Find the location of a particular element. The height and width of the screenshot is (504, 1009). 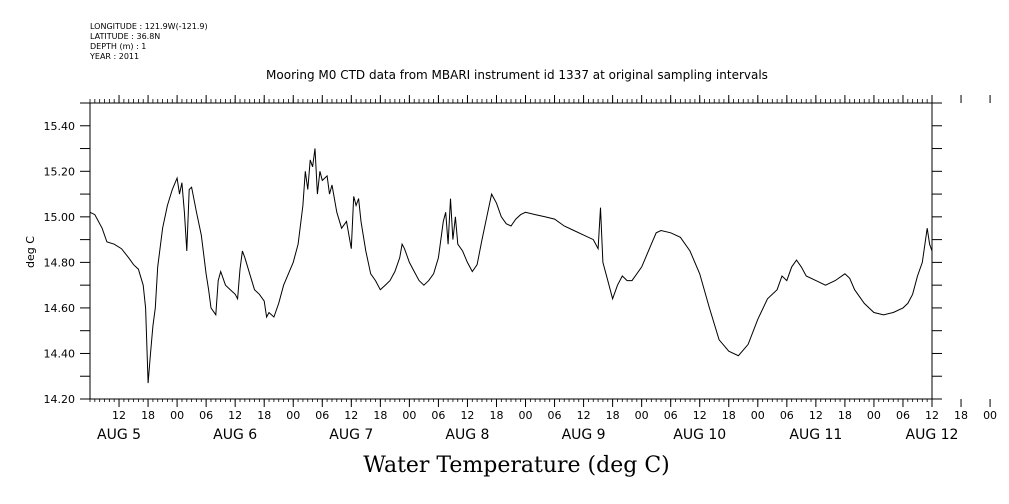

y-tick-label: 14.60 is located at coordinates (60, 308).